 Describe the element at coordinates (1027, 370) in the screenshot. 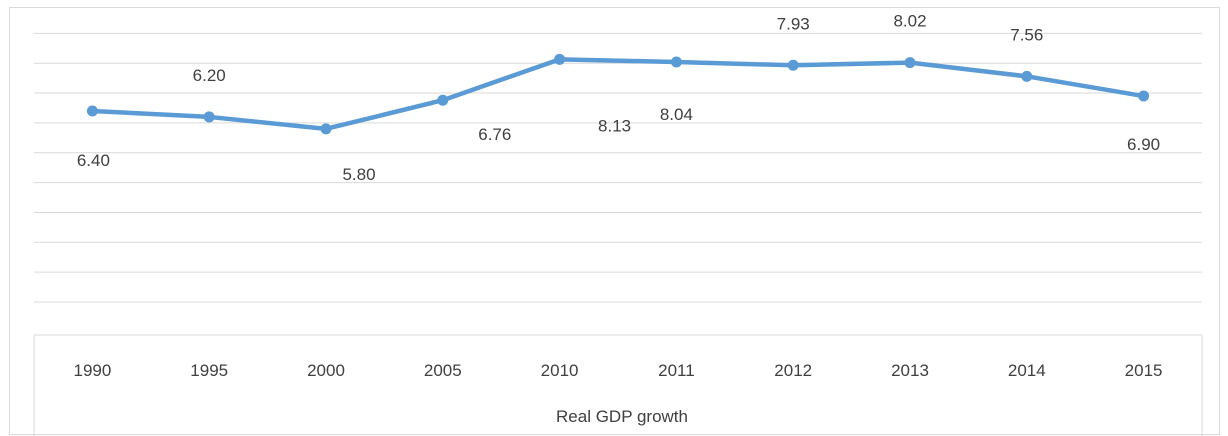

I see `x-tick-label-2014: 2014` at that location.